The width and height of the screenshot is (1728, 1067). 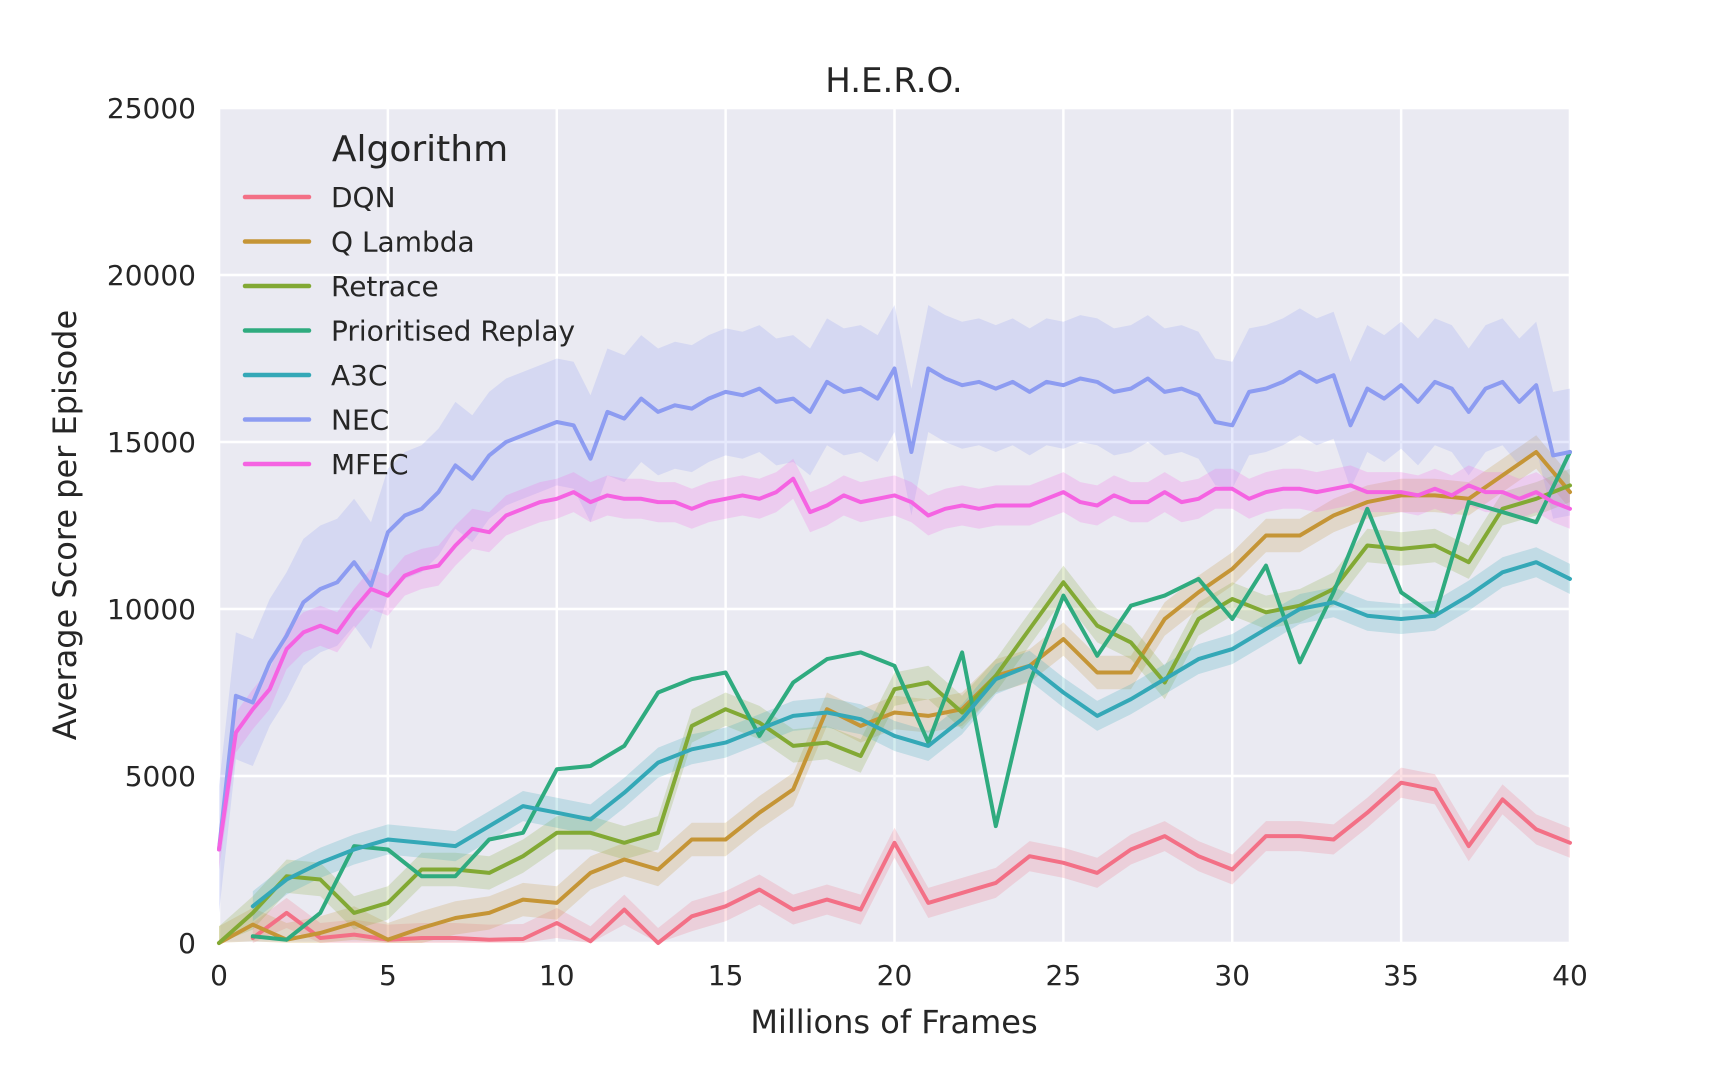 I want to click on legend-label-retrace: Retrace, so click(x=385, y=286).